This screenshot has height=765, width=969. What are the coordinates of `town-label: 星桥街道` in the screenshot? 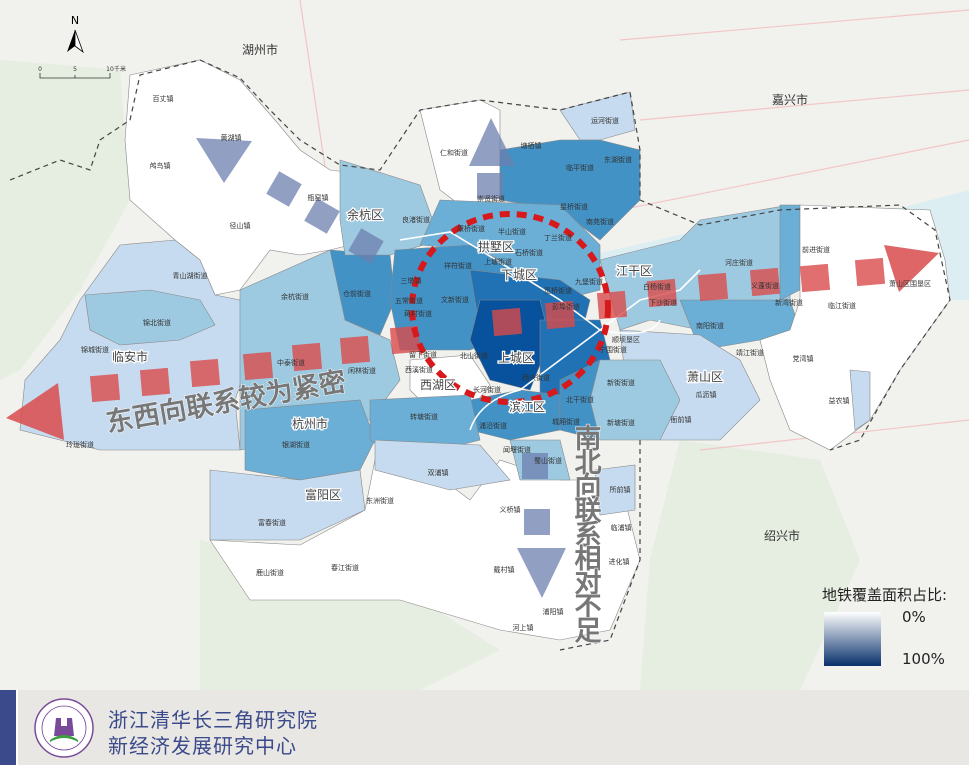 It's located at (574, 206).